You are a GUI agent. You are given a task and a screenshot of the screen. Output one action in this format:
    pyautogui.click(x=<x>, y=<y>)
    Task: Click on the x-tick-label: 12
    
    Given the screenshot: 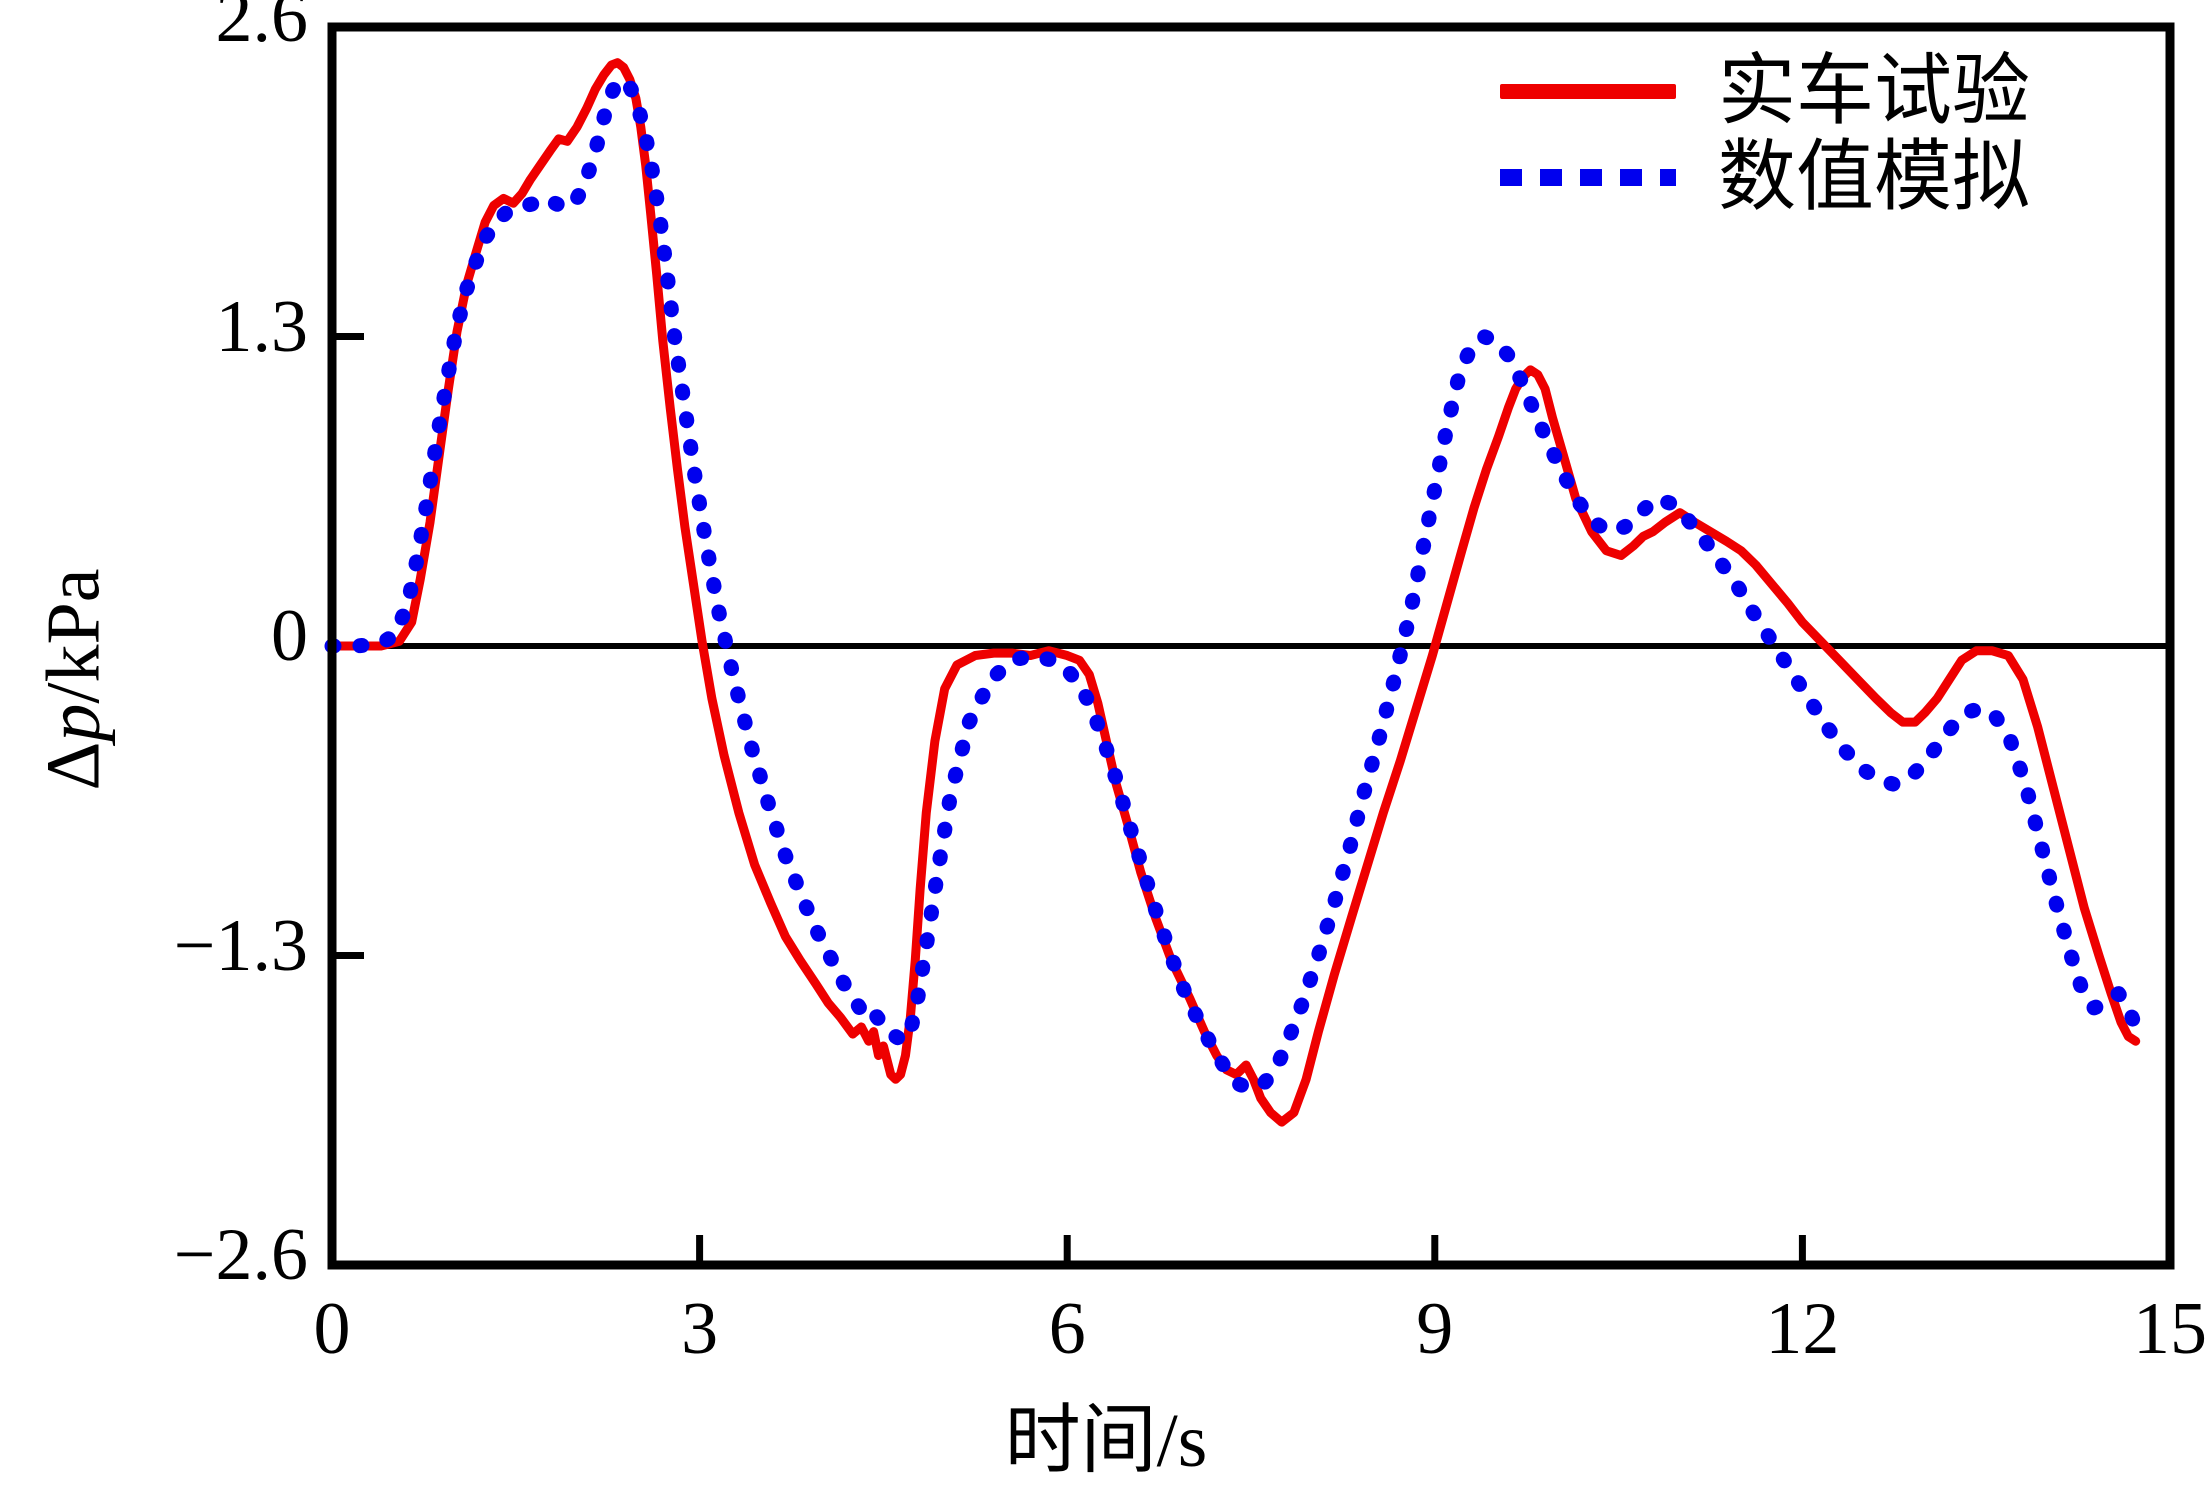 What is the action you would take?
    pyautogui.click(x=1802, y=1329)
    